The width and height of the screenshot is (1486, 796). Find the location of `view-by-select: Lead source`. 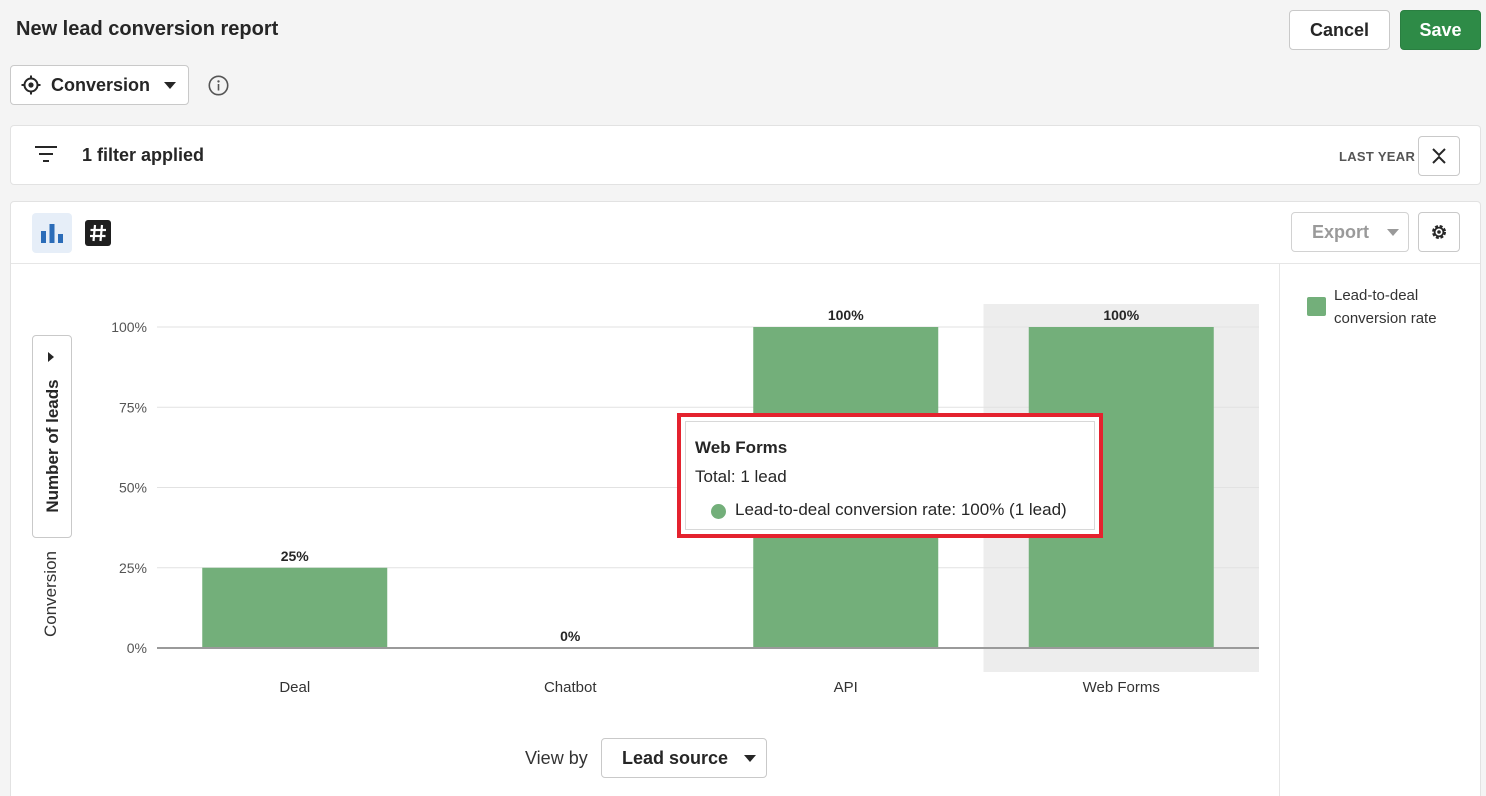

view-by-select: Lead source is located at coordinates (684, 758).